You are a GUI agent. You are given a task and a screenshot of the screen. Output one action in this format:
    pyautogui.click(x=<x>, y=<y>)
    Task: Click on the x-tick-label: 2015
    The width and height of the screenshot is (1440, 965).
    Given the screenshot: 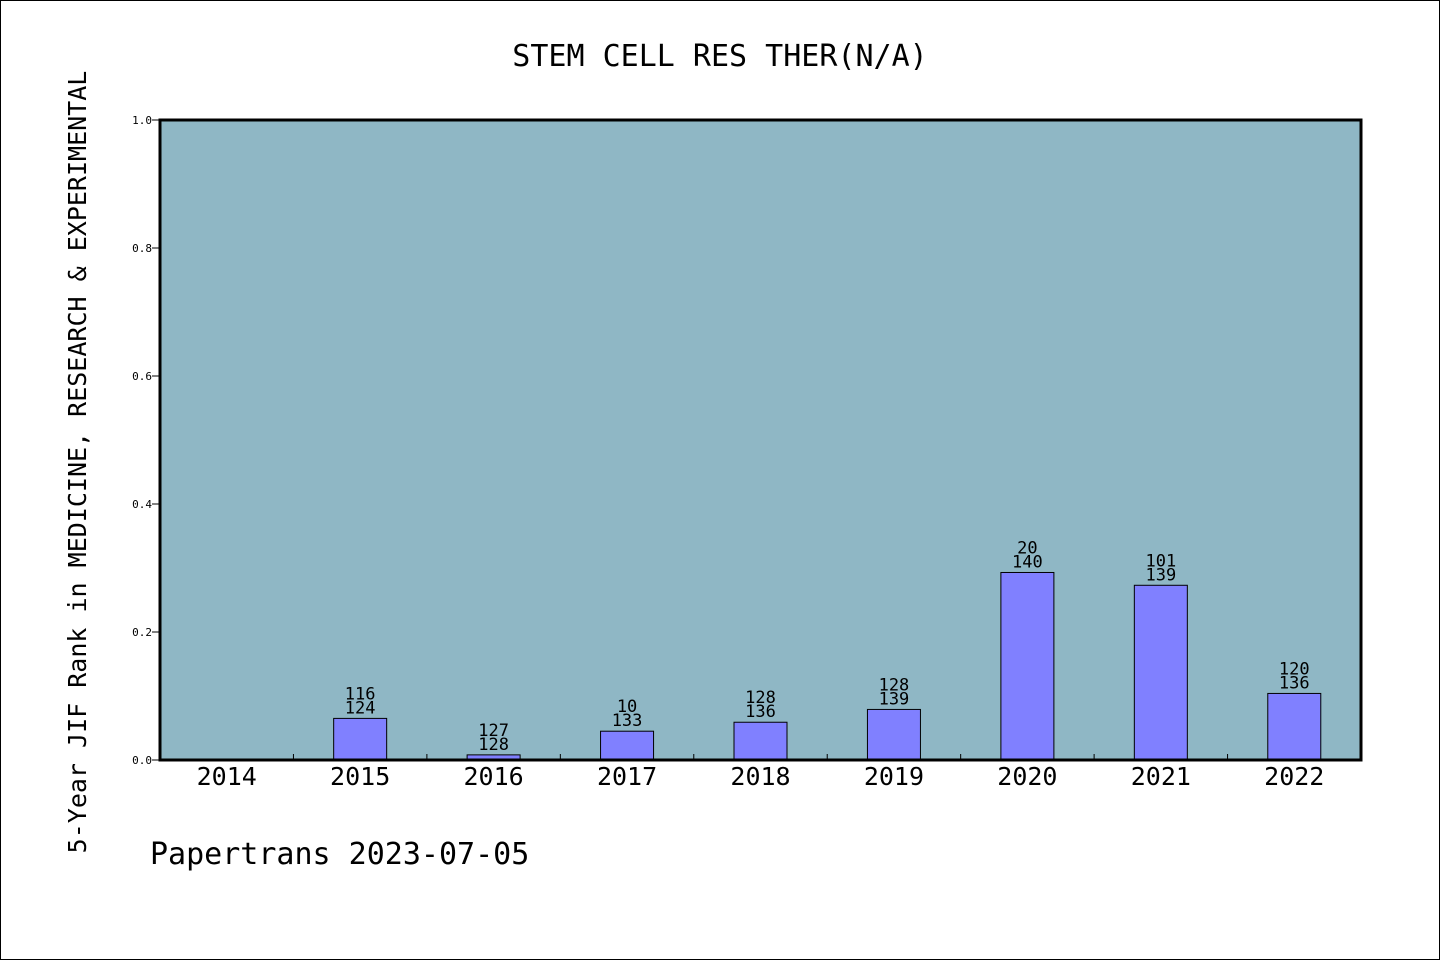 What is the action you would take?
    pyautogui.click(x=360, y=776)
    